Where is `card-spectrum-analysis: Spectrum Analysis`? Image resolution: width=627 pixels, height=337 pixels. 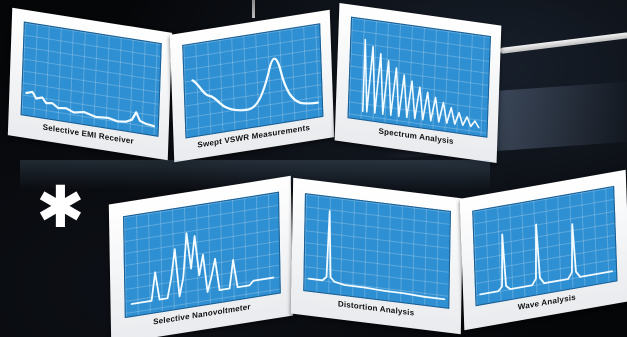 card-spectrum-analysis: Spectrum Analysis is located at coordinates (418, 83).